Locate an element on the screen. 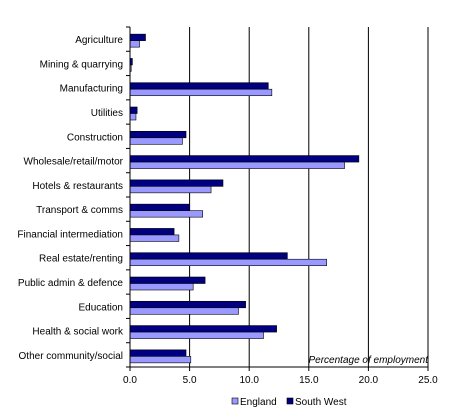 The width and height of the screenshot is (450, 420). x-tick-label: 5.0 is located at coordinates (190, 380).